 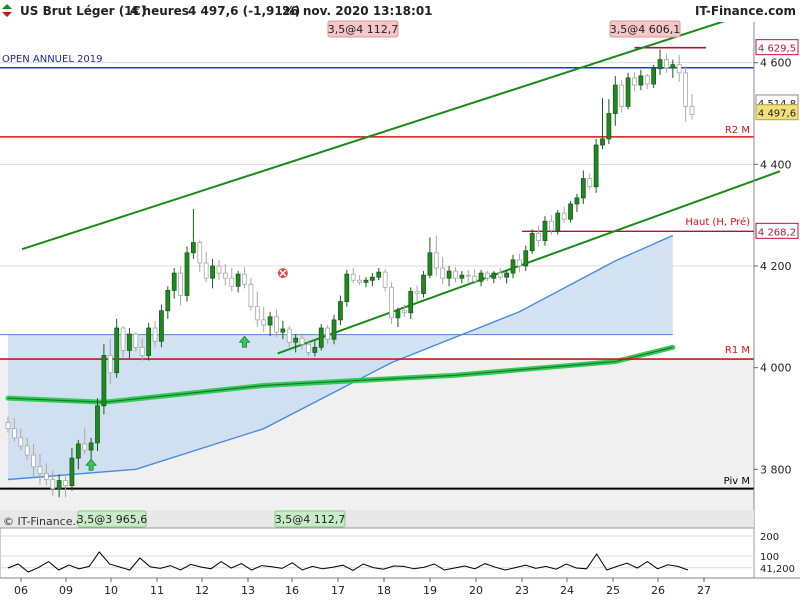 I want to click on x-tick-label: 16, so click(x=292, y=590).